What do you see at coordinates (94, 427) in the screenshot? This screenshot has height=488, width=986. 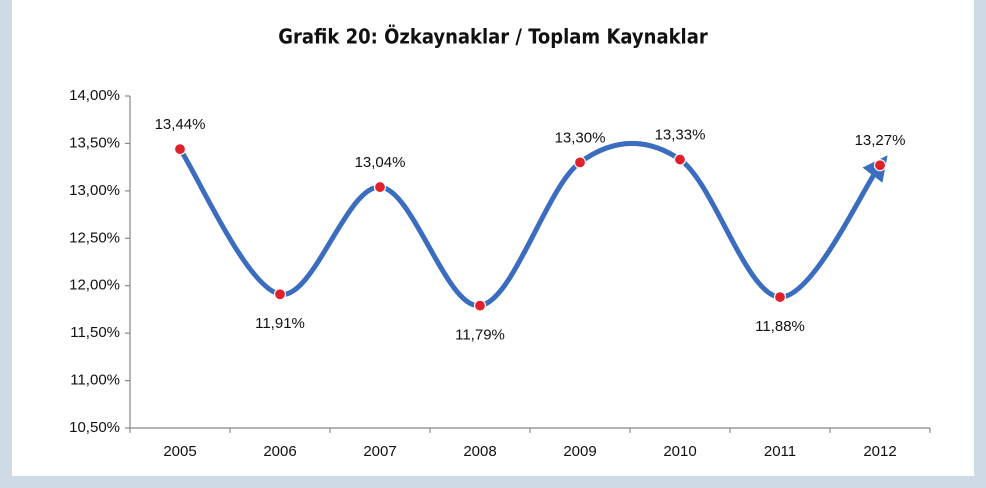 I see `y-tick-label: 10,50%` at bounding box center [94, 427].